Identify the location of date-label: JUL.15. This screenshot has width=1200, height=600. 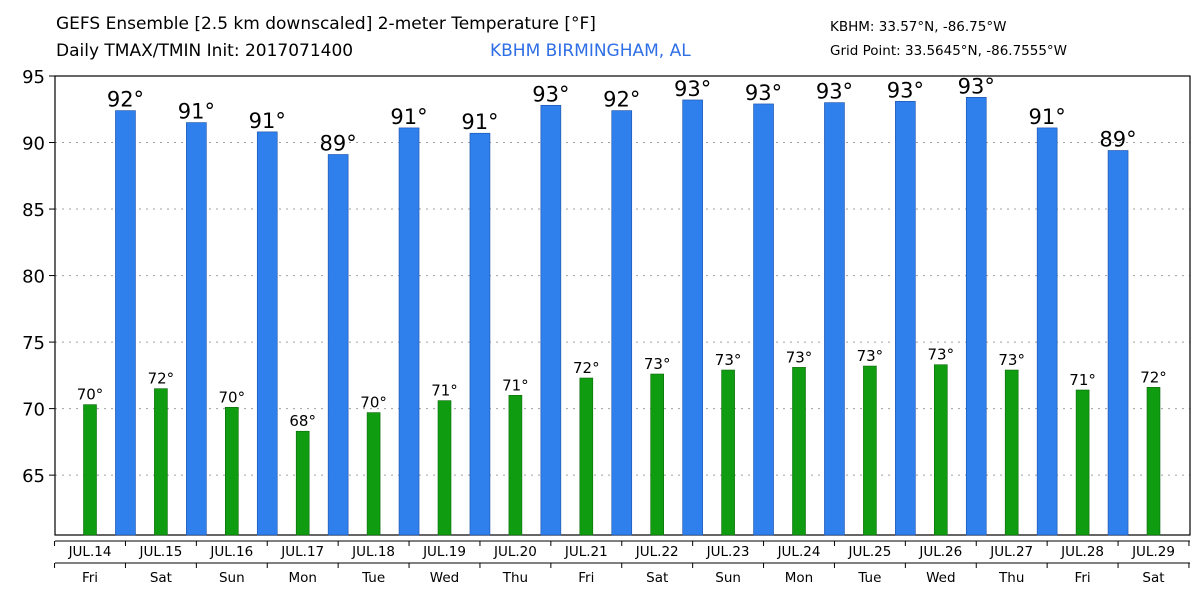
(160, 552).